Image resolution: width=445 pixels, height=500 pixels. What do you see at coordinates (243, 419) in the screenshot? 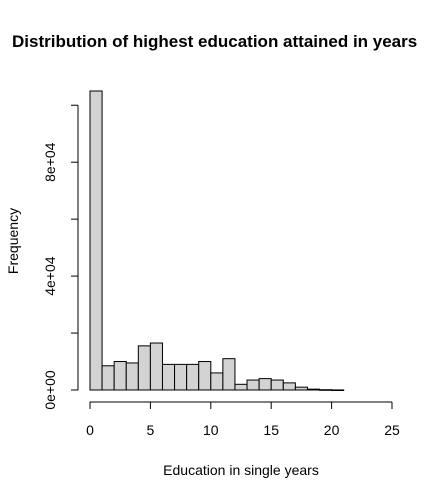
I see `x-axis: 0 5 10 15 20 25` at bounding box center [243, 419].